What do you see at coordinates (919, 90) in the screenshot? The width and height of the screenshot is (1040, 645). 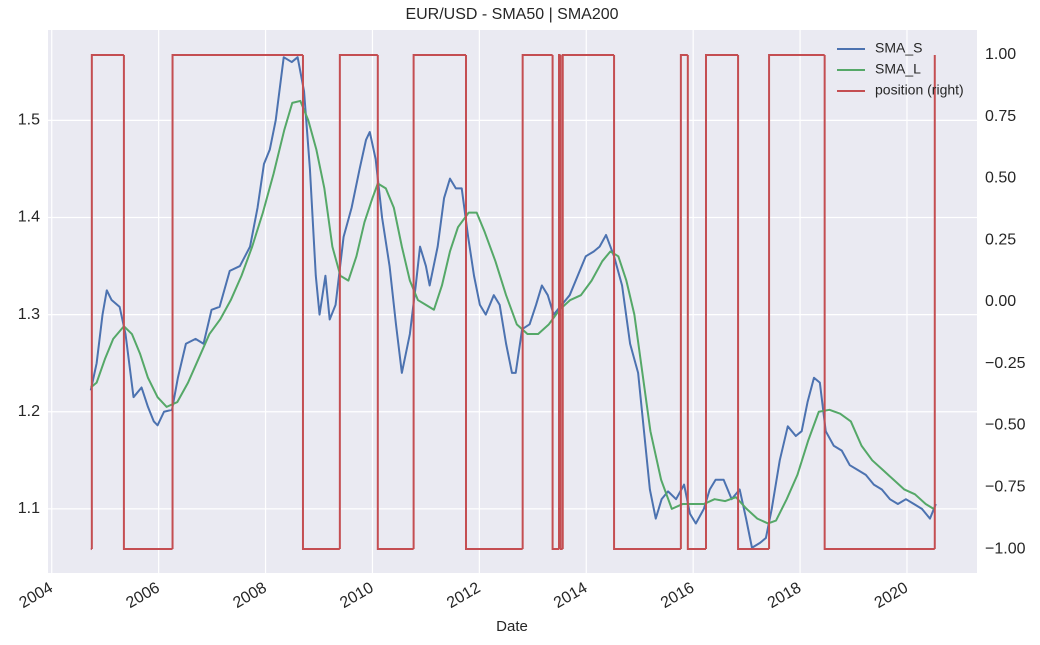 I see `legend-label: position (right)` at bounding box center [919, 90].